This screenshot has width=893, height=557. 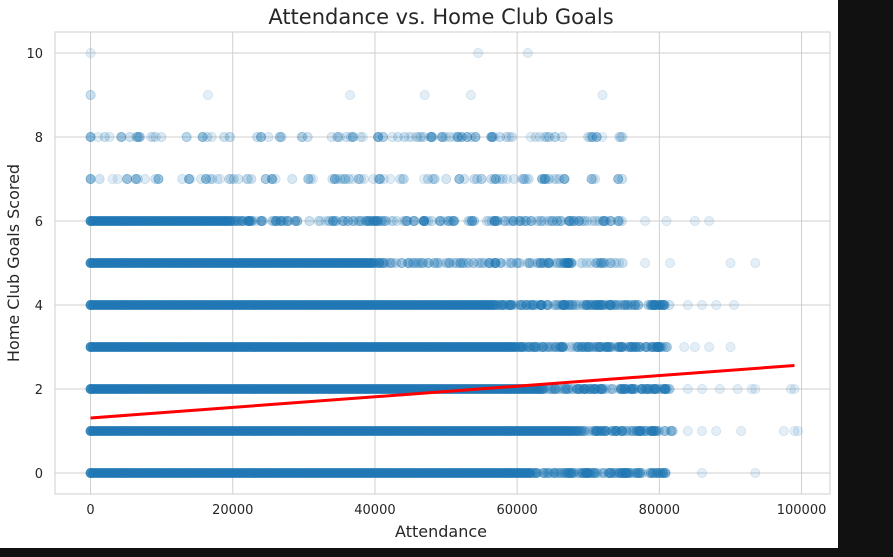 I want to click on x-tick-label: 80000, so click(x=659, y=510).